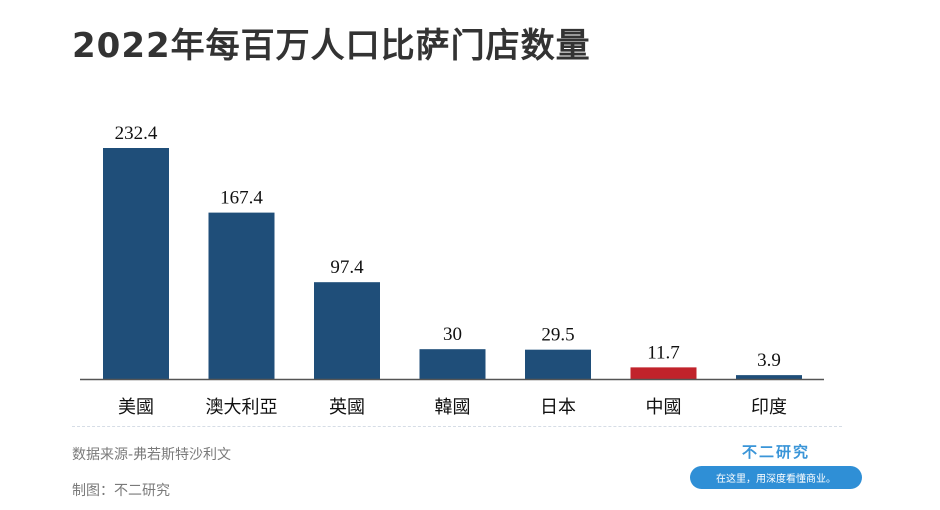  What do you see at coordinates (452, 334) in the screenshot?
I see `value-label-4: 30` at bounding box center [452, 334].